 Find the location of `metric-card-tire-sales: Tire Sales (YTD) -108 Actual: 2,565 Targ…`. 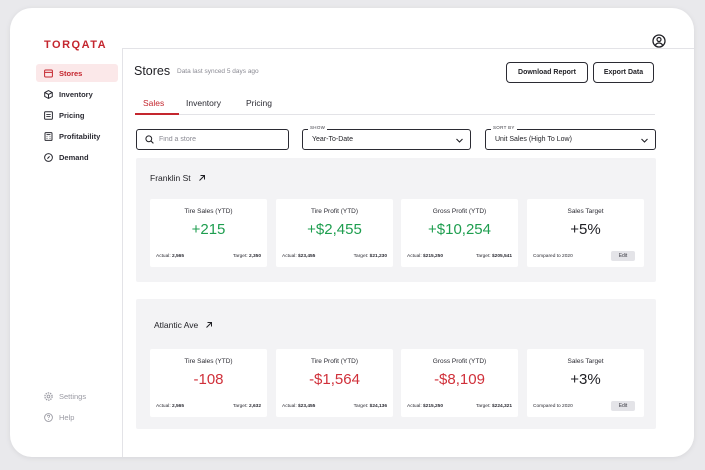

metric-card-tire-sales: Tire Sales (YTD) -108 Actual: 2,565 Targ… is located at coordinates (208, 383).